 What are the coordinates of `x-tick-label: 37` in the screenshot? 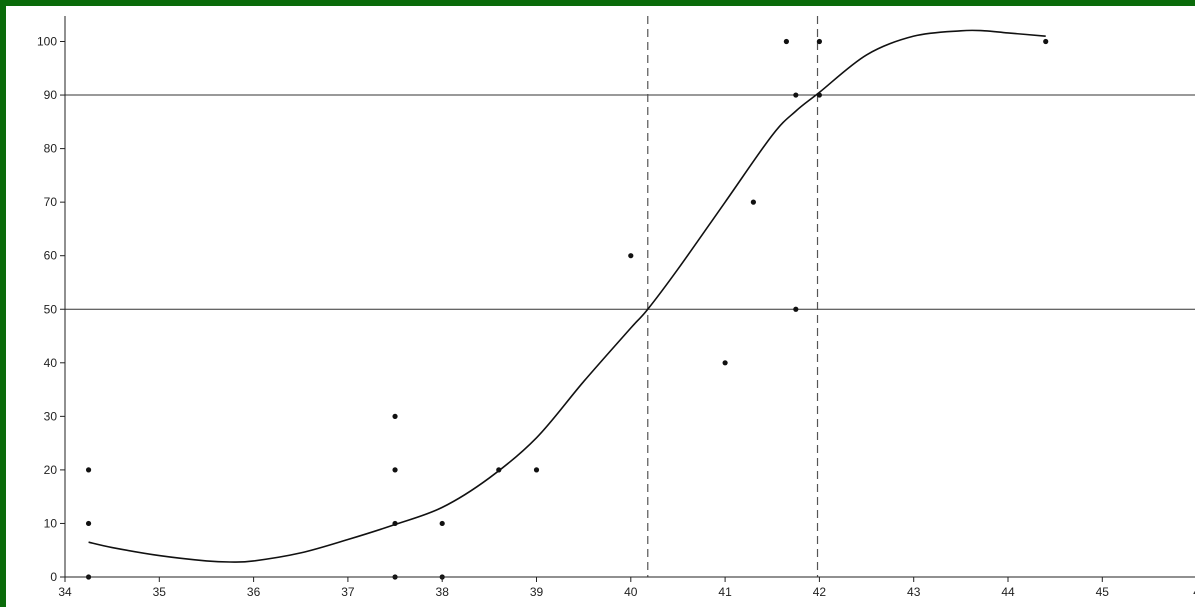 It's located at (348, 592).